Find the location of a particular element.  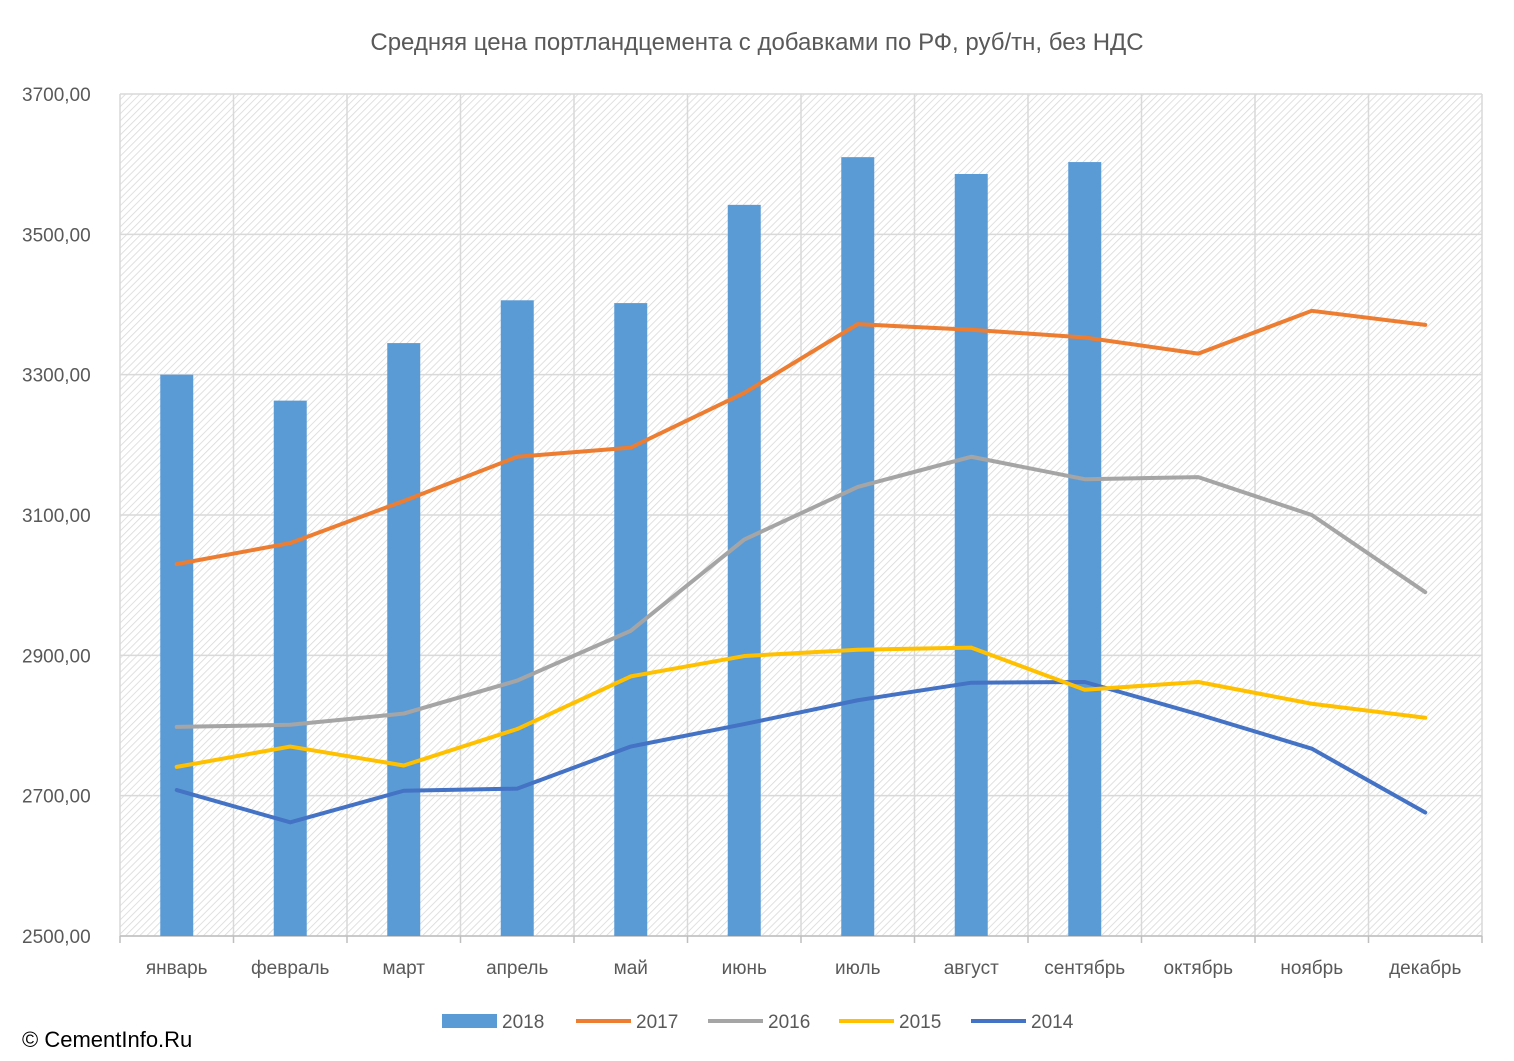

legend-label-2017: 2017 is located at coordinates (657, 1022).